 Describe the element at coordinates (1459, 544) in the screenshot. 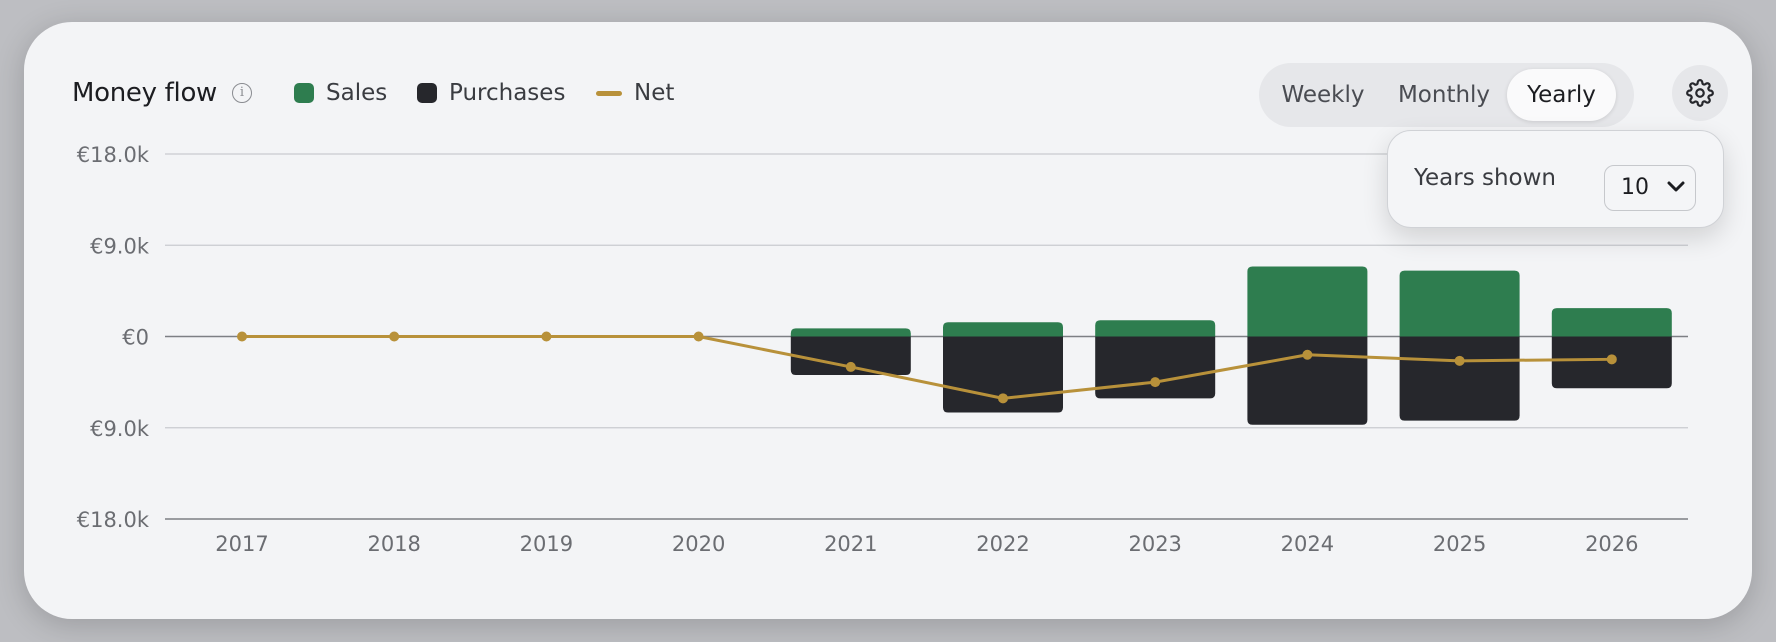

I see `x-tick-label: 2025` at that location.